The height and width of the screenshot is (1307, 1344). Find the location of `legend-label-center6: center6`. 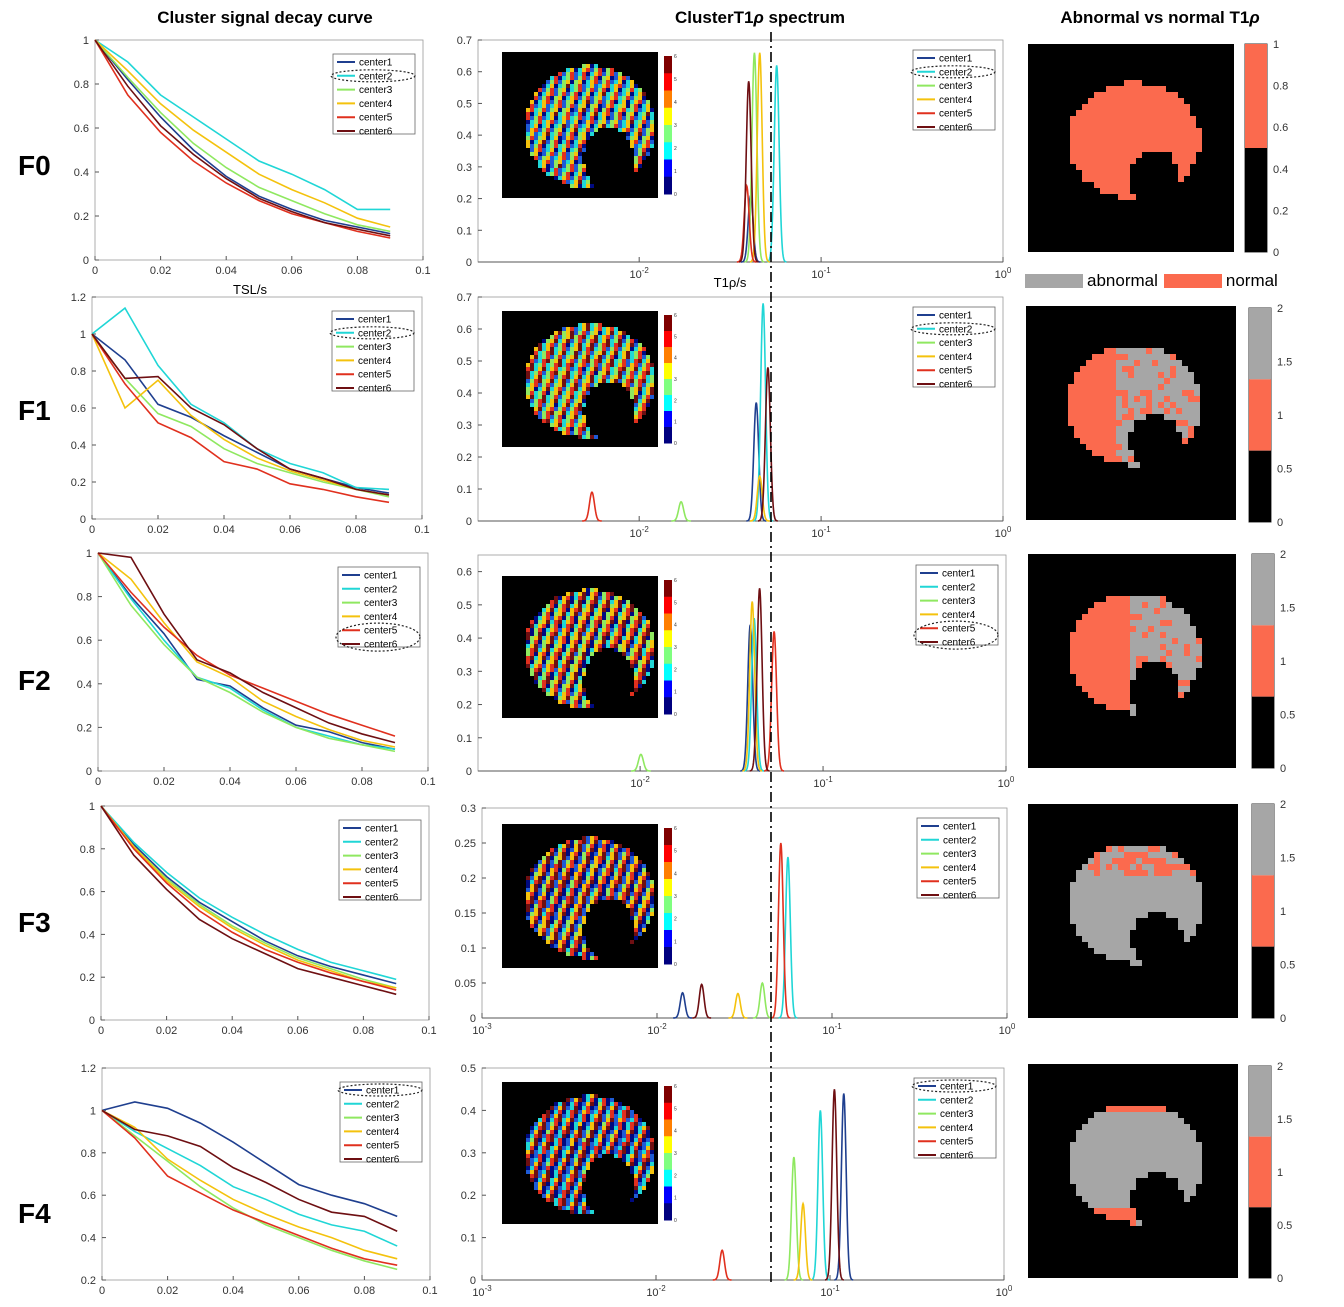

legend-label-center6: center6 is located at coordinates (956, 385).